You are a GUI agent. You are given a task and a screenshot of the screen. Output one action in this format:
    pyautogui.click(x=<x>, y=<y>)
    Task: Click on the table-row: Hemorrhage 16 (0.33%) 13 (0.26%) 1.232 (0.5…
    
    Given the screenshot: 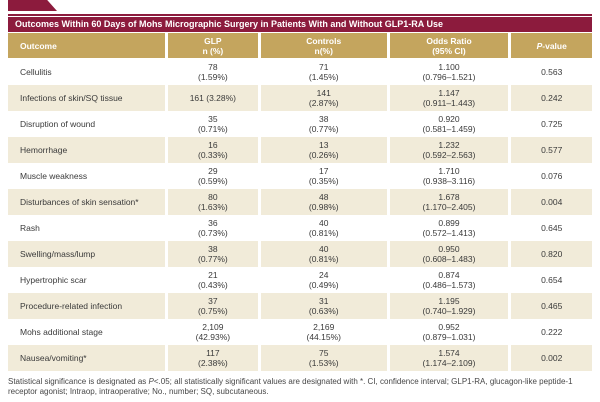 What is the action you would take?
    pyautogui.click(x=300, y=150)
    